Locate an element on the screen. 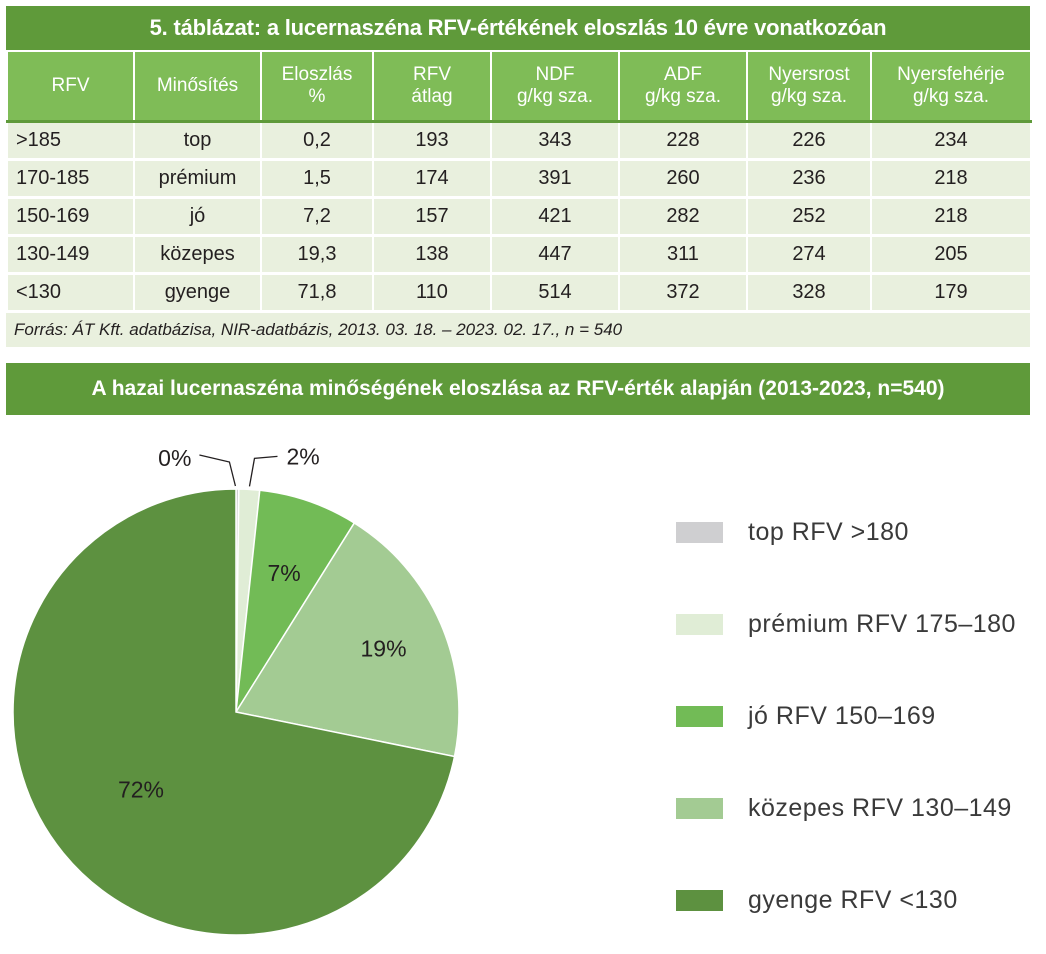 This screenshot has width=1046, height=954. column-header: Minősítés is located at coordinates (197, 86).